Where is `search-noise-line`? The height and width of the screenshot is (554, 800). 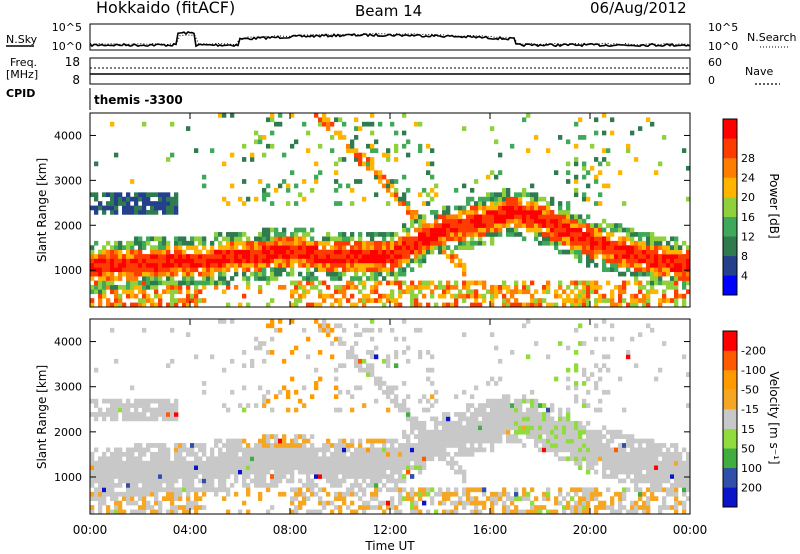 search-noise-line is located at coordinates (390, 39).